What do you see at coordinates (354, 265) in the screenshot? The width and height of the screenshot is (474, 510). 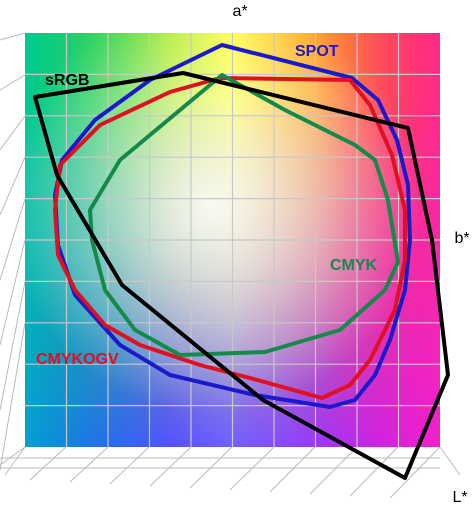 I see `gamut-label: CMYK` at bounding box center [354, 265].